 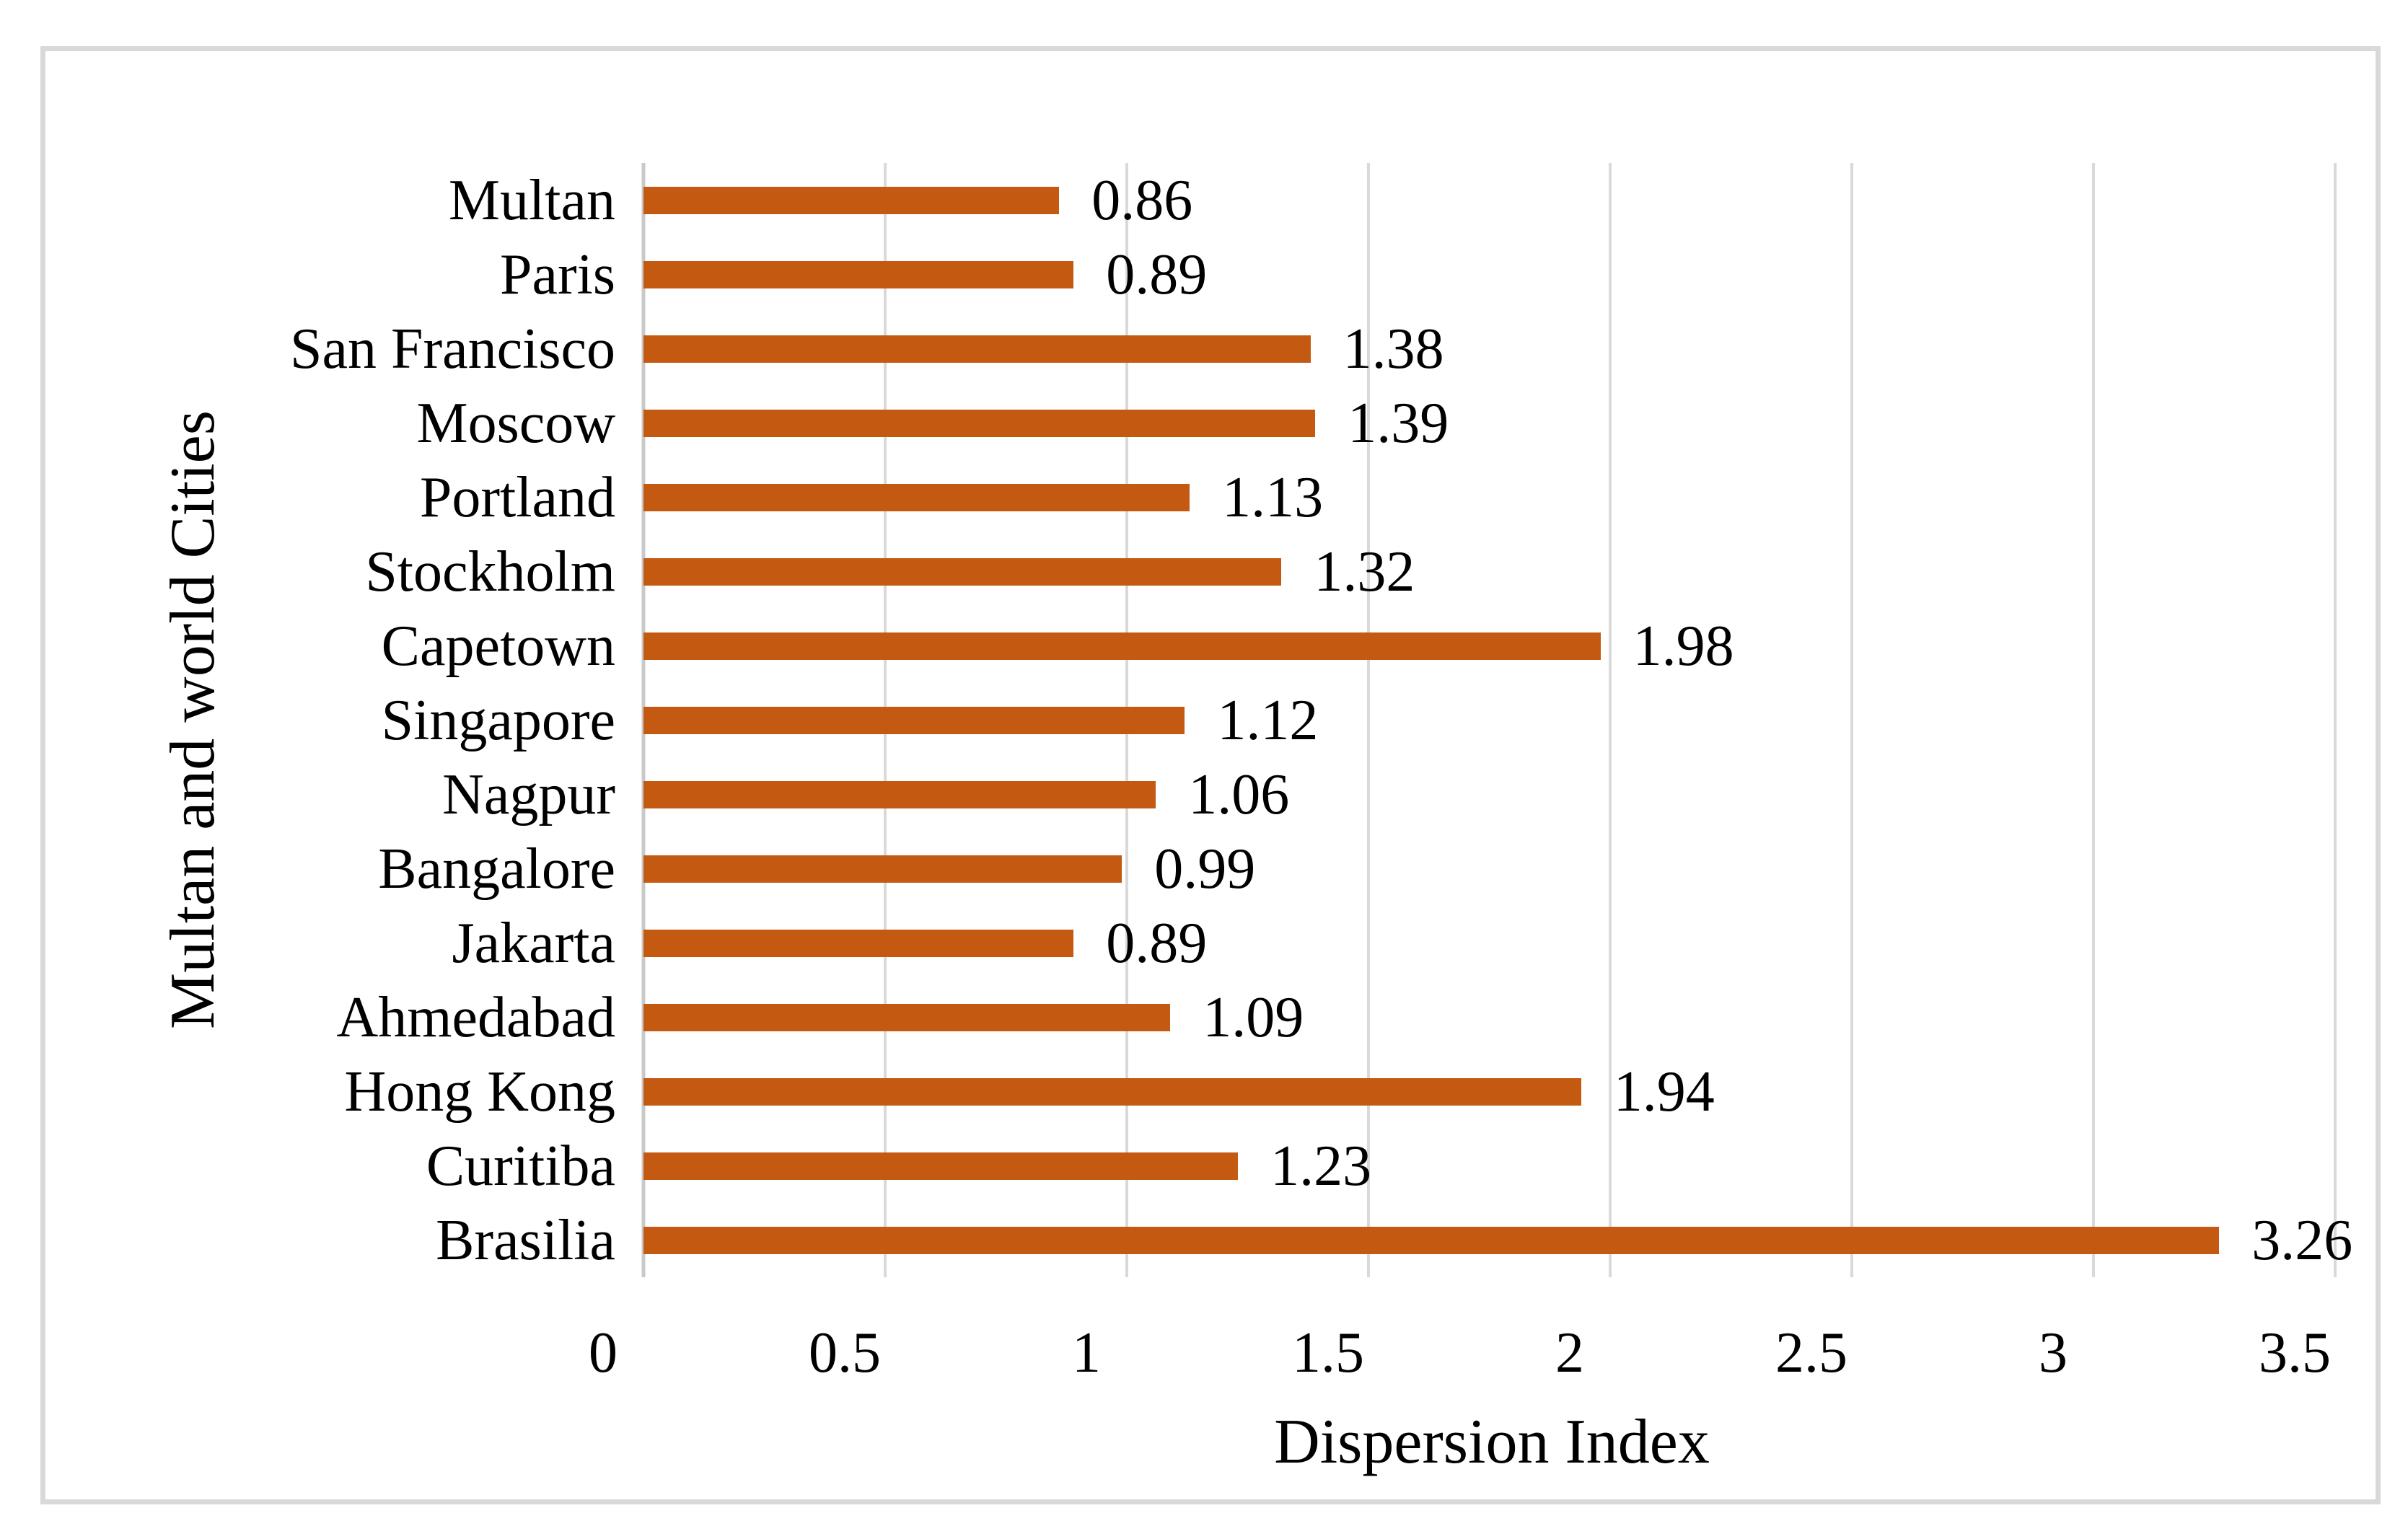 What do you see at coordinates (1683, 646) in the screenshot?
I see `bar-value-label: 1.98` at bounding box center [1683, 646].